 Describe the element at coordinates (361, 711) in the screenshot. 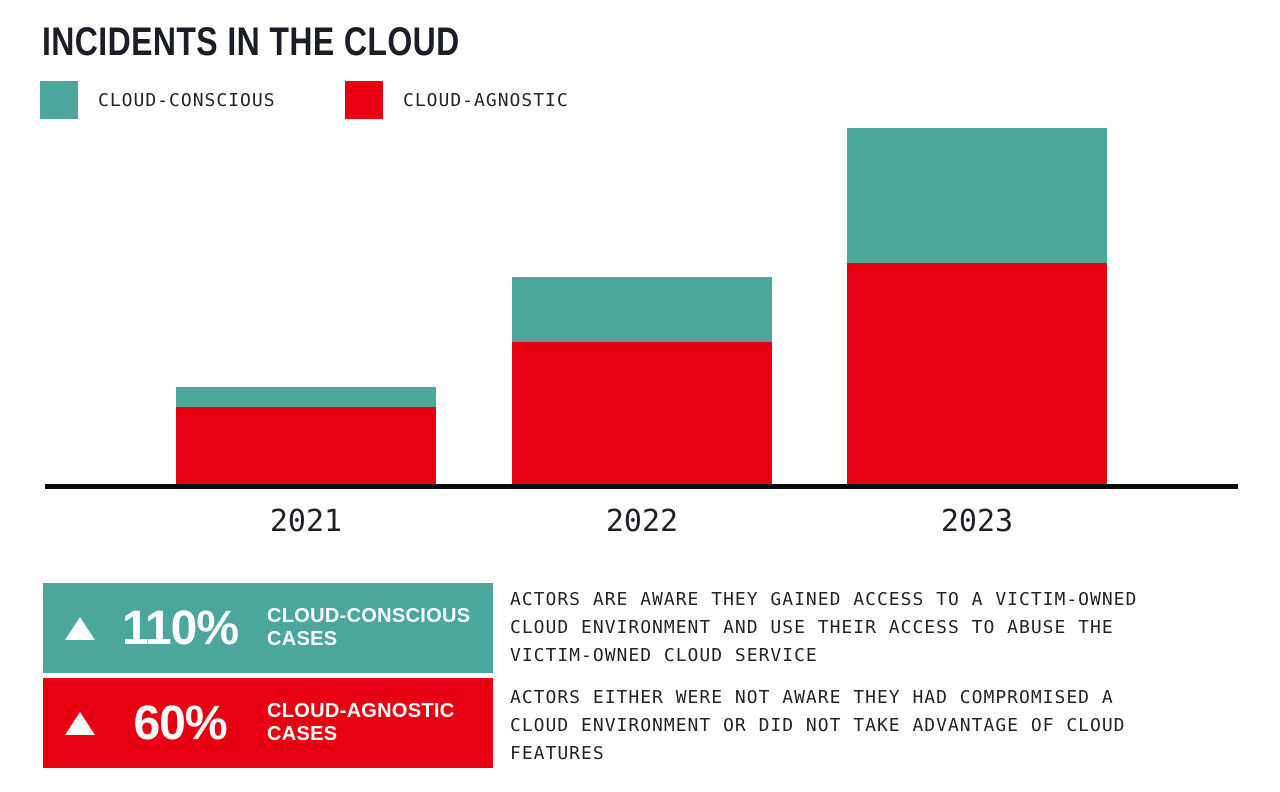

I see `callout-label-line: CLOUD-AGNOSTIC` at that location.